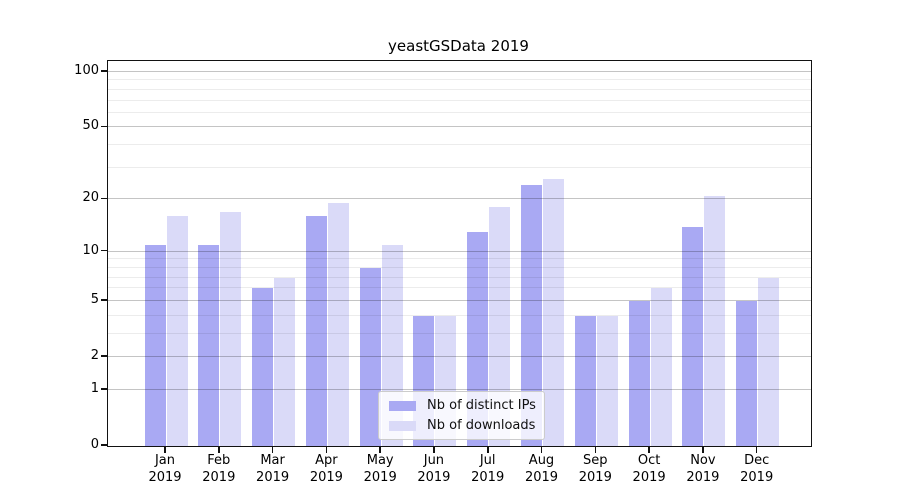  Describe the element at coordinates (272, 449) in the screenshot. I see `x-tick-mar` at that location.